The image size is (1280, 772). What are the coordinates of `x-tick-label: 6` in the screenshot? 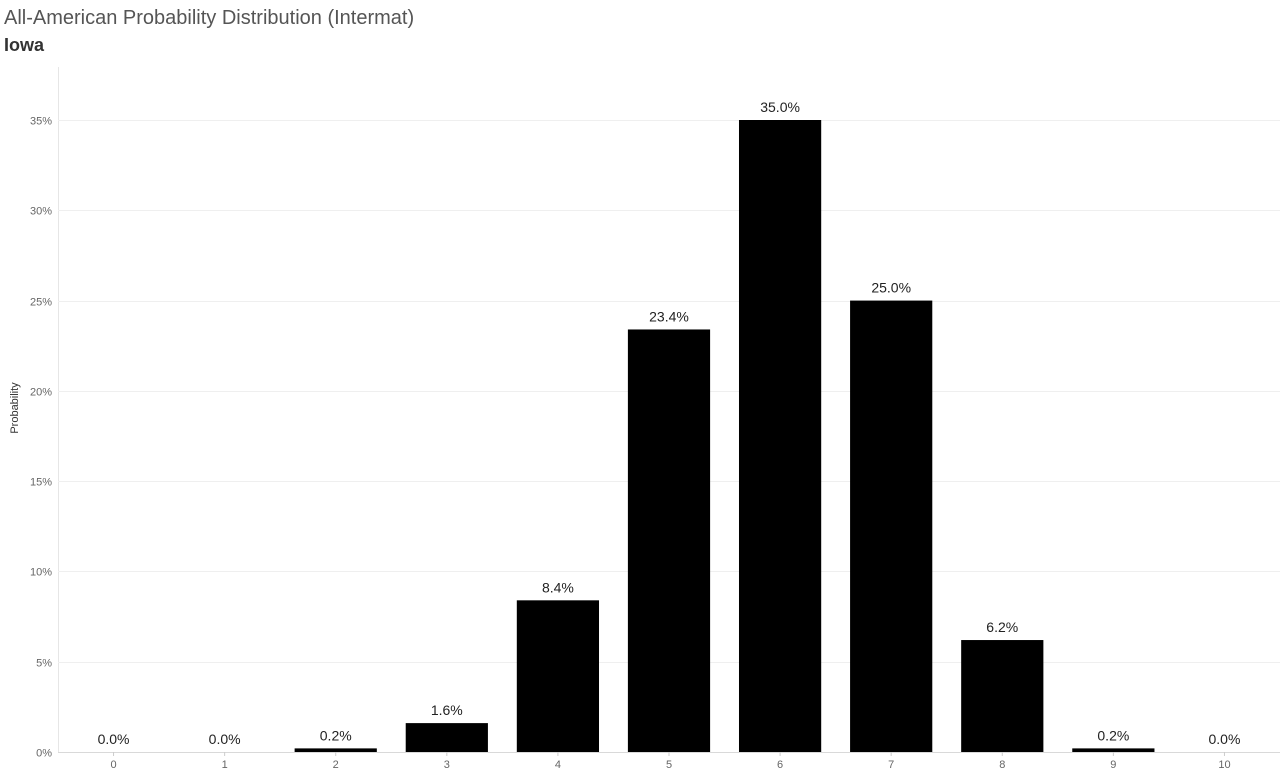 It's located at (780, 765).